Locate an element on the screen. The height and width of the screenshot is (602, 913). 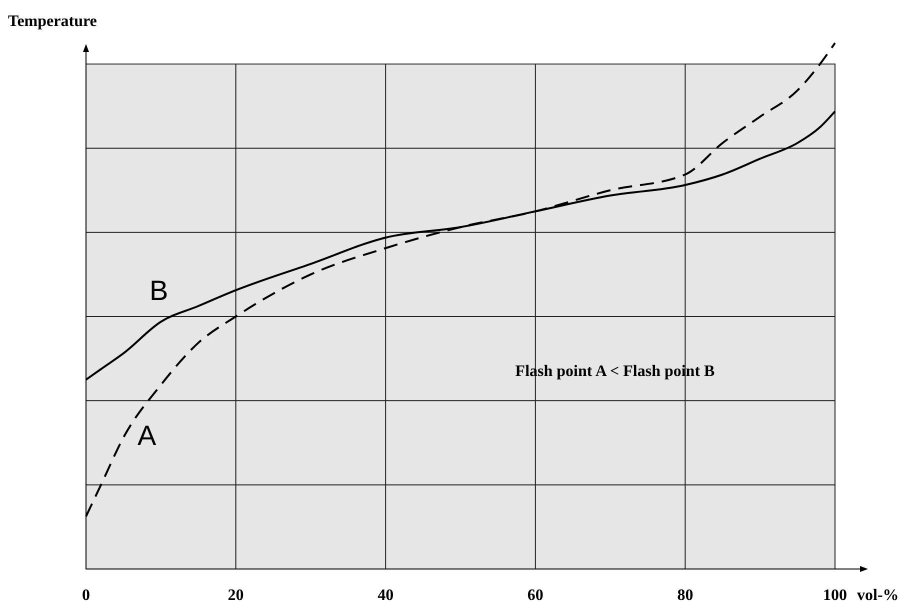
x-tick-label: 60 is located at coordinates (535, 594).